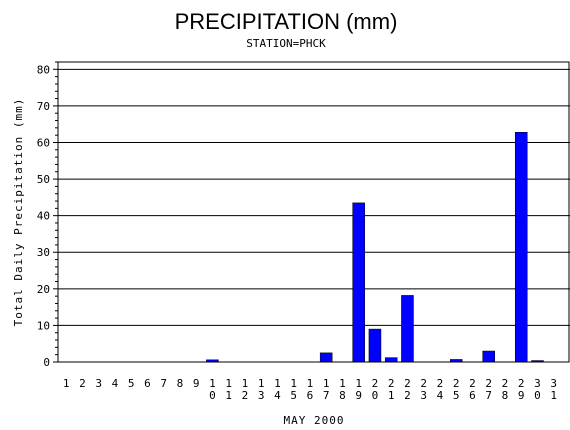 Image resolution: width=570 pixels, height=430 pixels. Describe the element at coordinates (43, 216) in the screenshot. I see `y-tick-label: 40` at that location.